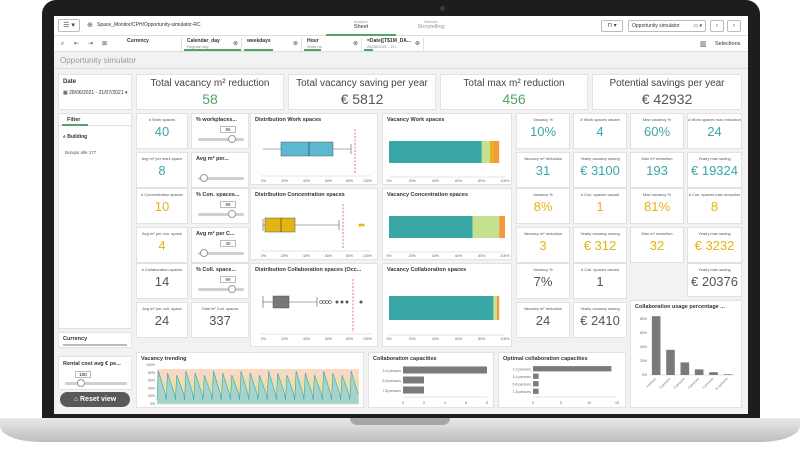  What do you see at coordinates (95, 373) in the screenshot?
I see `rental-cost-slider: Rental cost avg € pe... 100` at bounding box center [95, 373].